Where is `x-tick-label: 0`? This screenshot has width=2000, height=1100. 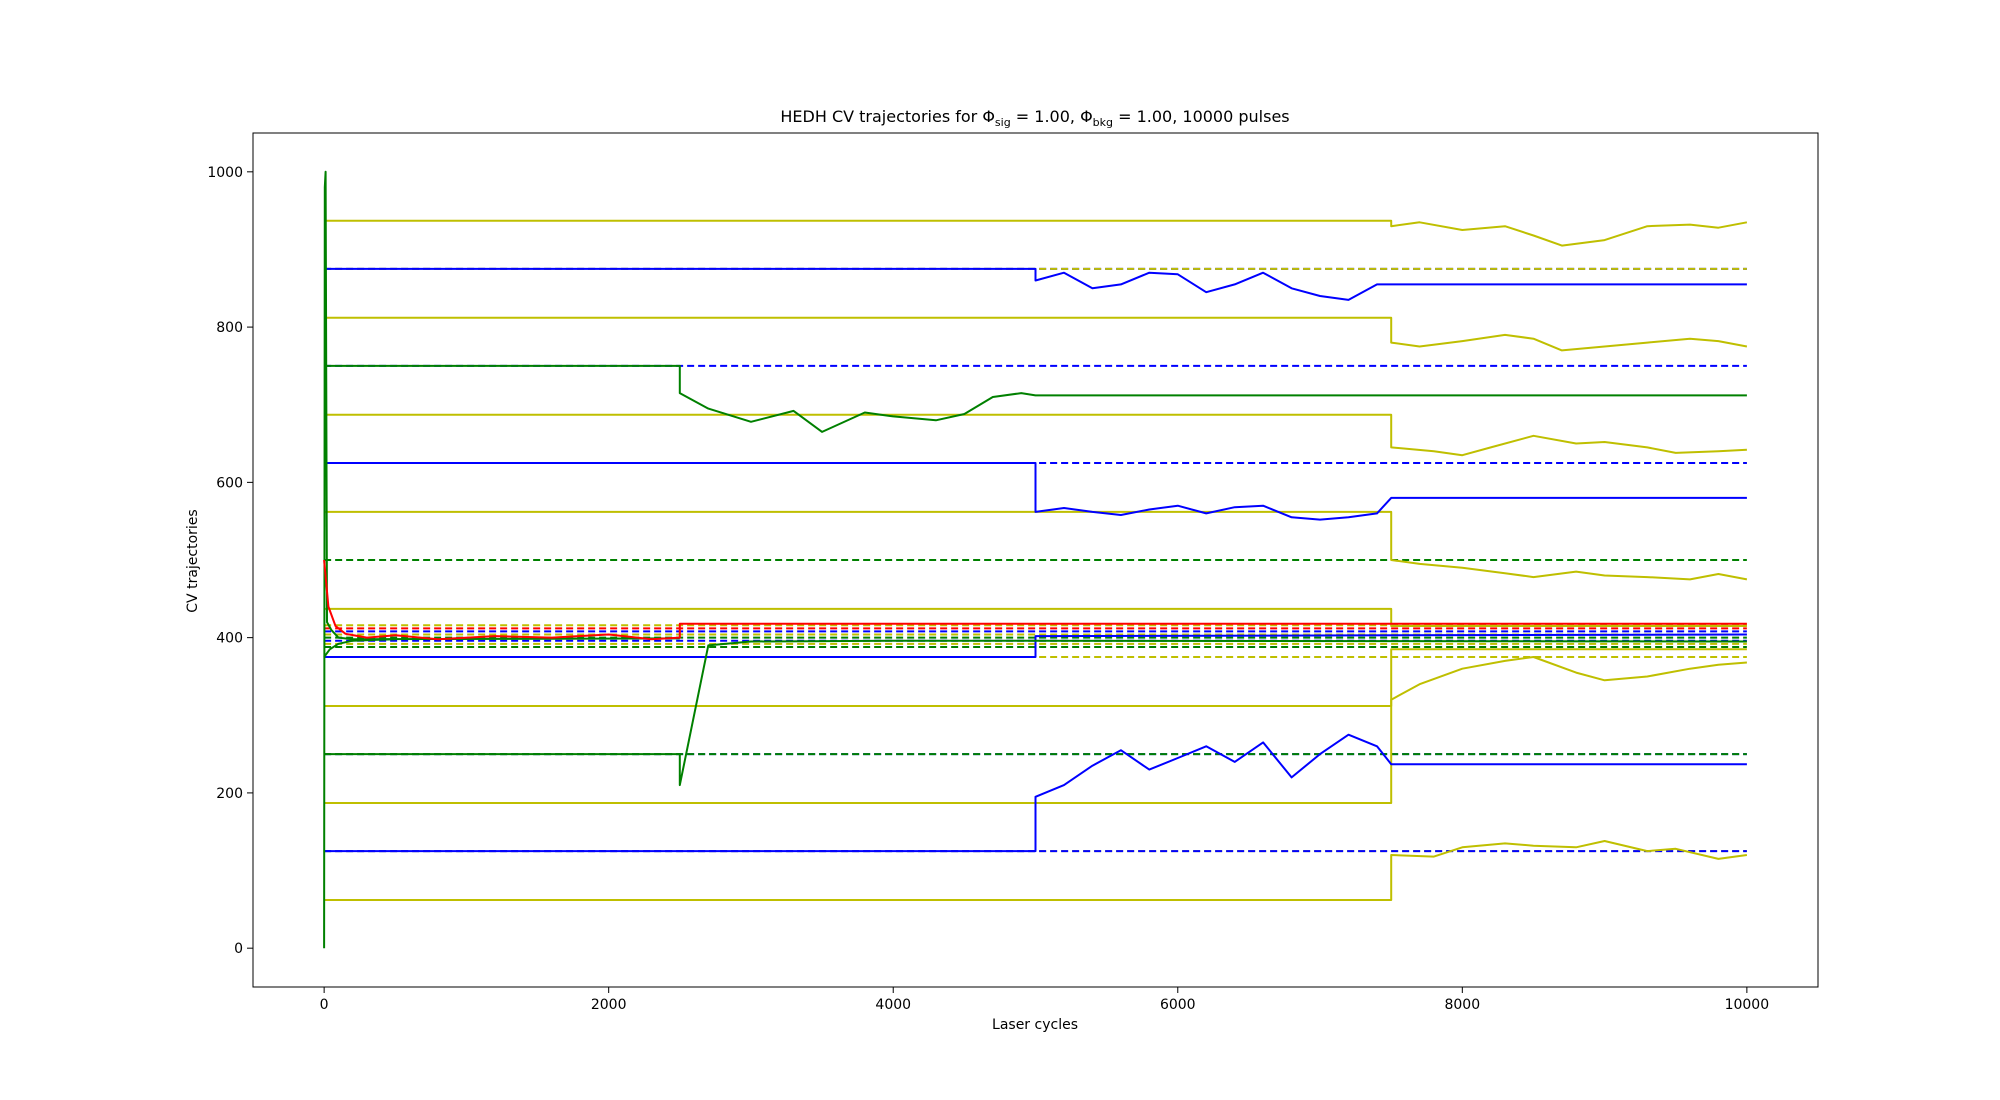
x-tick-label: 0 is located at coordinates (324, 1005).